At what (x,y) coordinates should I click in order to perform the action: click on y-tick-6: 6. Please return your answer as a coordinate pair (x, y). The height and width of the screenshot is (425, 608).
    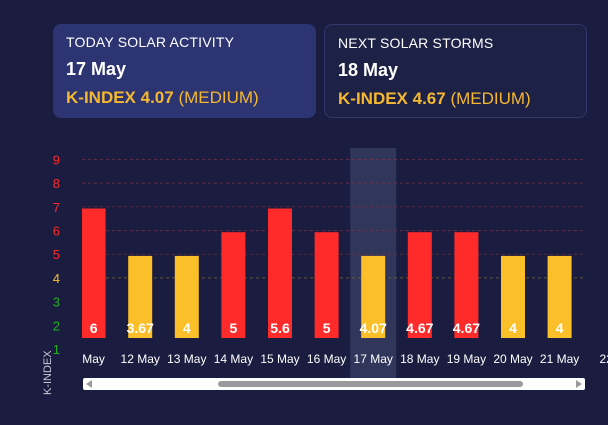
    Looking at the image, I should click on (56, 231).